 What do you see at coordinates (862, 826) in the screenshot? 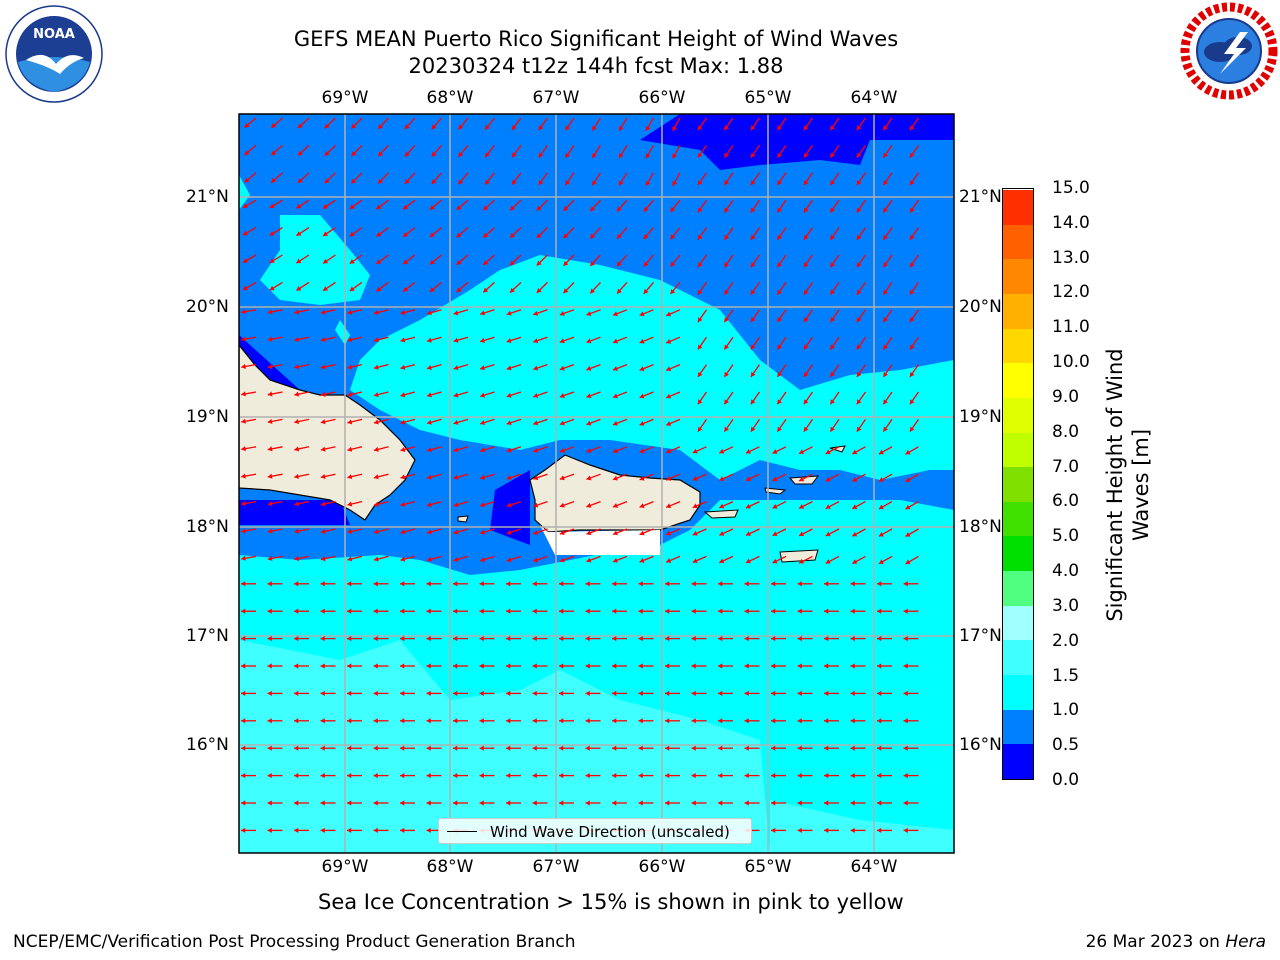
I see `wave-height-fill-1.5-2-east` at bounding box center [862, 826].